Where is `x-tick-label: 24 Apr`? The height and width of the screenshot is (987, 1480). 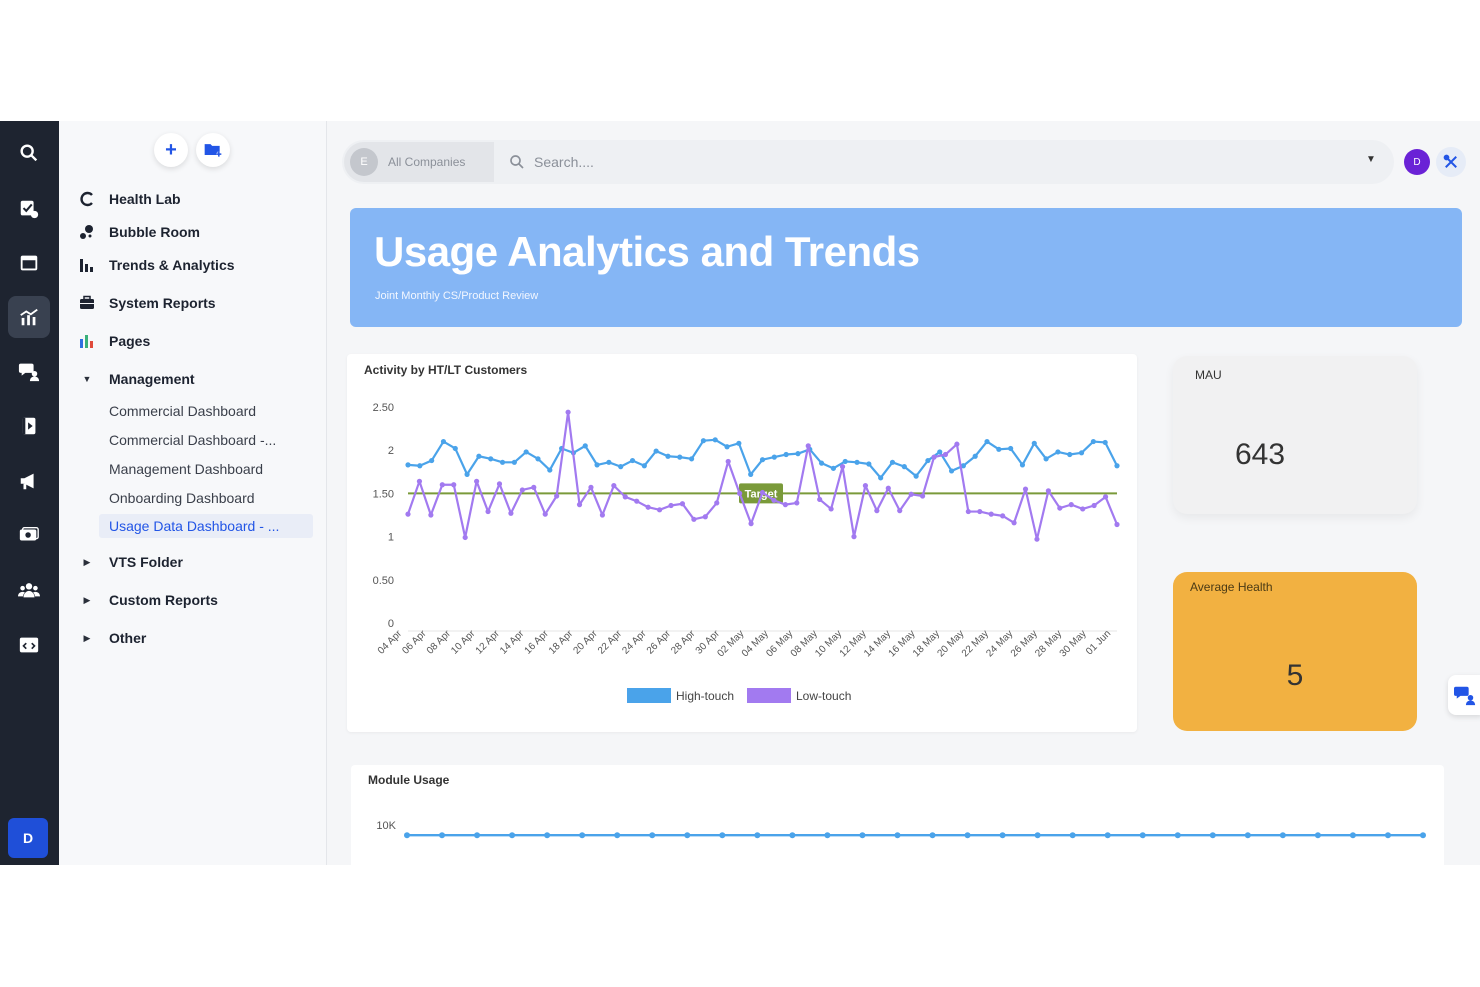 x-tick-label: 24 Apr is located at coordinates (634, 642).